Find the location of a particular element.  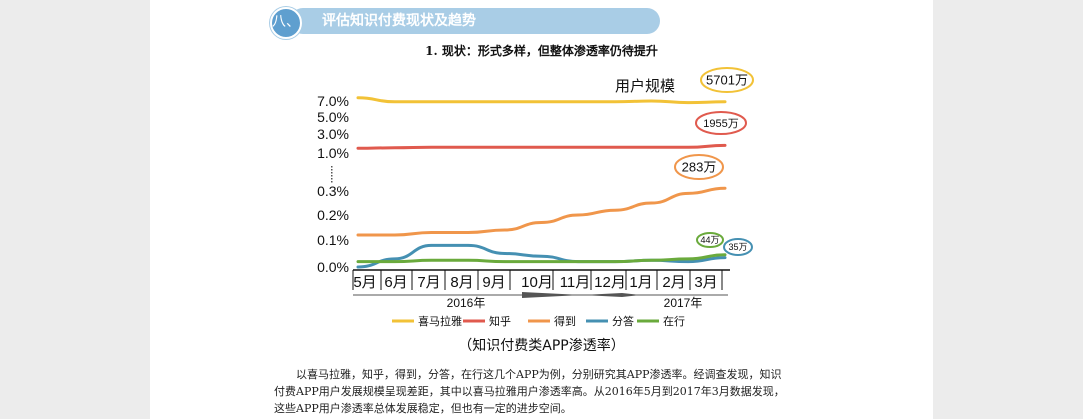

end-value-label: 5701万 is located at coordinates (727, 80).